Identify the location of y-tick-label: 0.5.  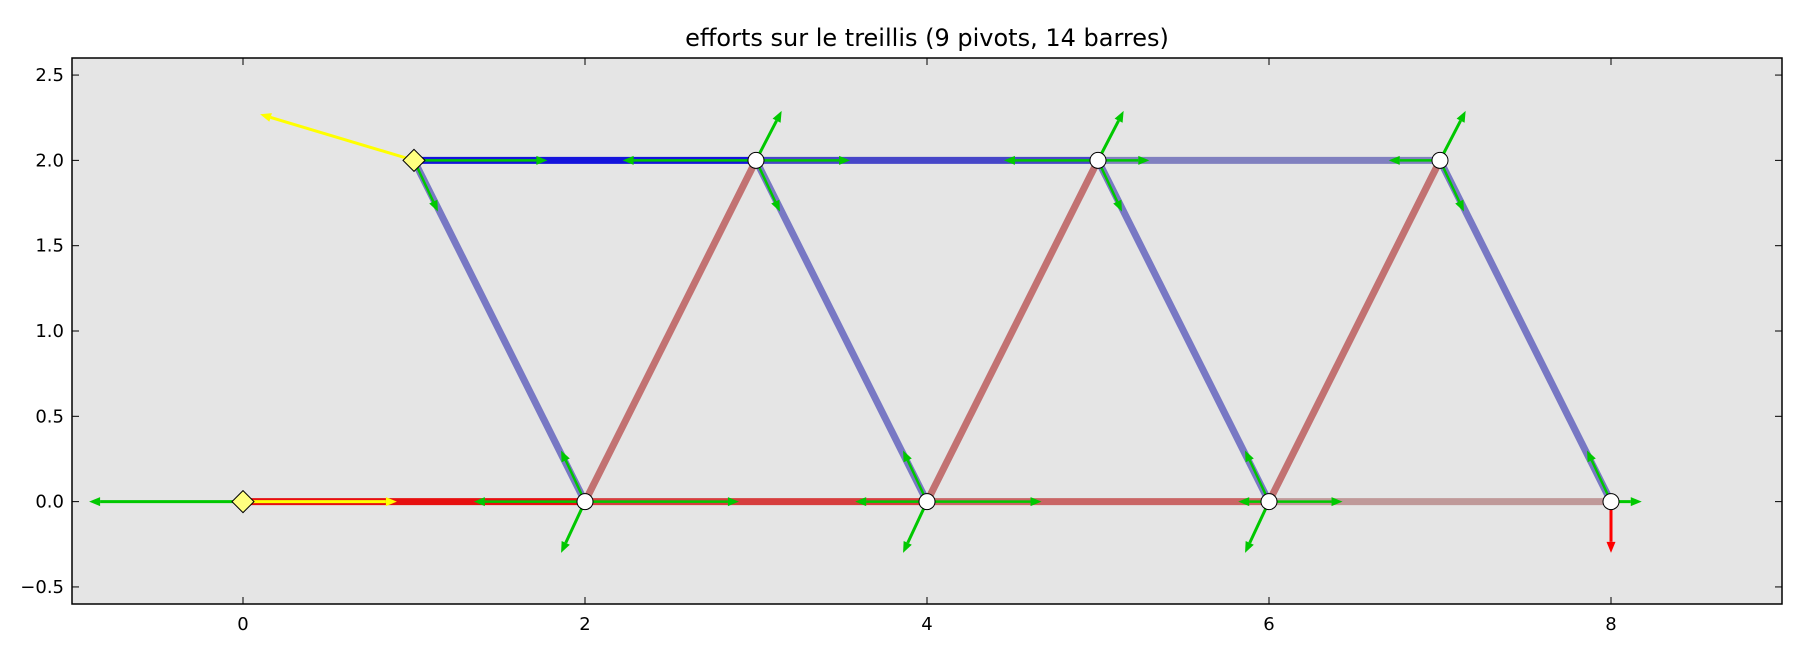
(49, 416).